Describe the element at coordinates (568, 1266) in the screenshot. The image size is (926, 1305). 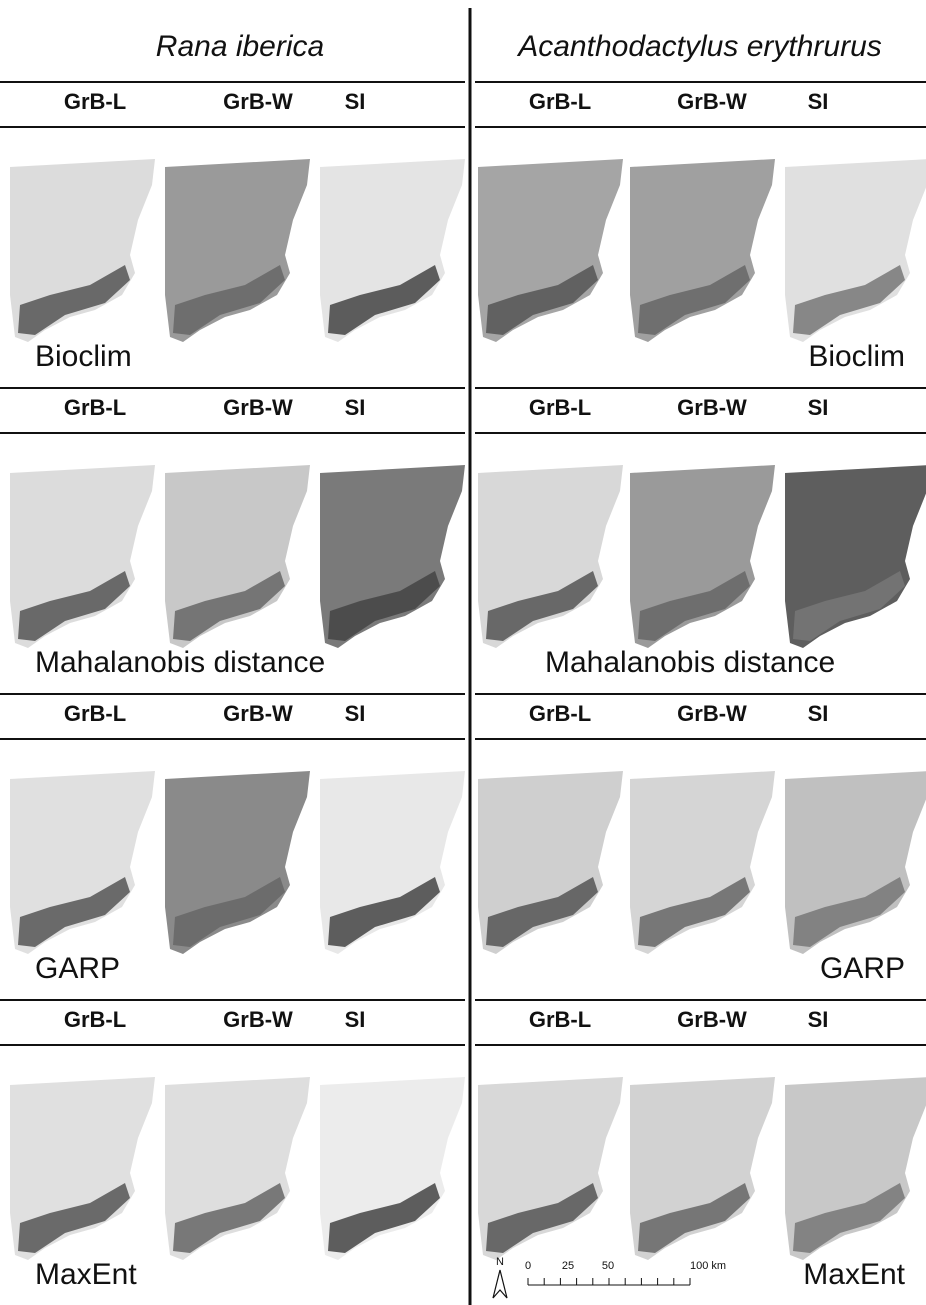
I see `scale-label: 25` at that location.